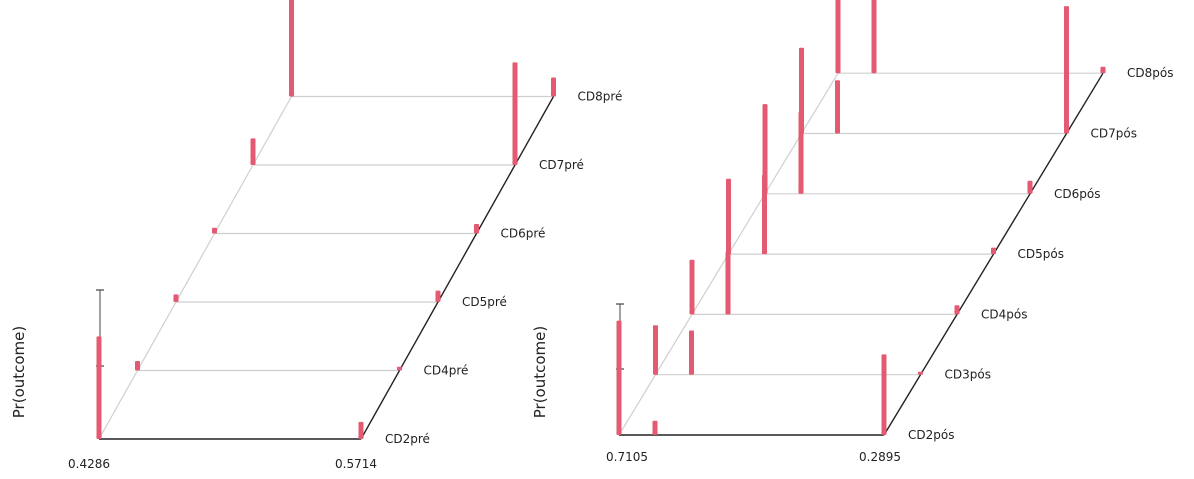 Image resolution: width=1194 pixels, height=479 pixels. What do you see at coordinates (1041, 254) in the screenshot?
I see `chart2-category-label: CD5pós` at bounding box center [1041, 254].